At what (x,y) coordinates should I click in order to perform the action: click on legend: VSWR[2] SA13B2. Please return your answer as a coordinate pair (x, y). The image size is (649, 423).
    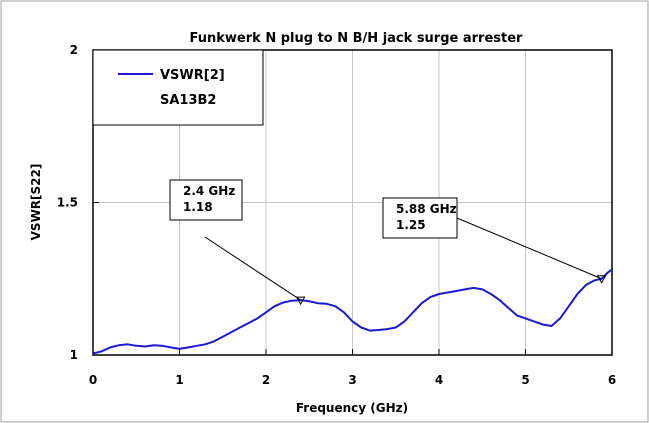
    Looking at the image, I should click on (178, 87).